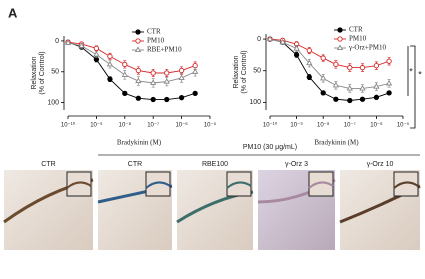 The height and width of the screenshot is (279, 425). I want to click on image-label: RBE100, so click(215, 164).